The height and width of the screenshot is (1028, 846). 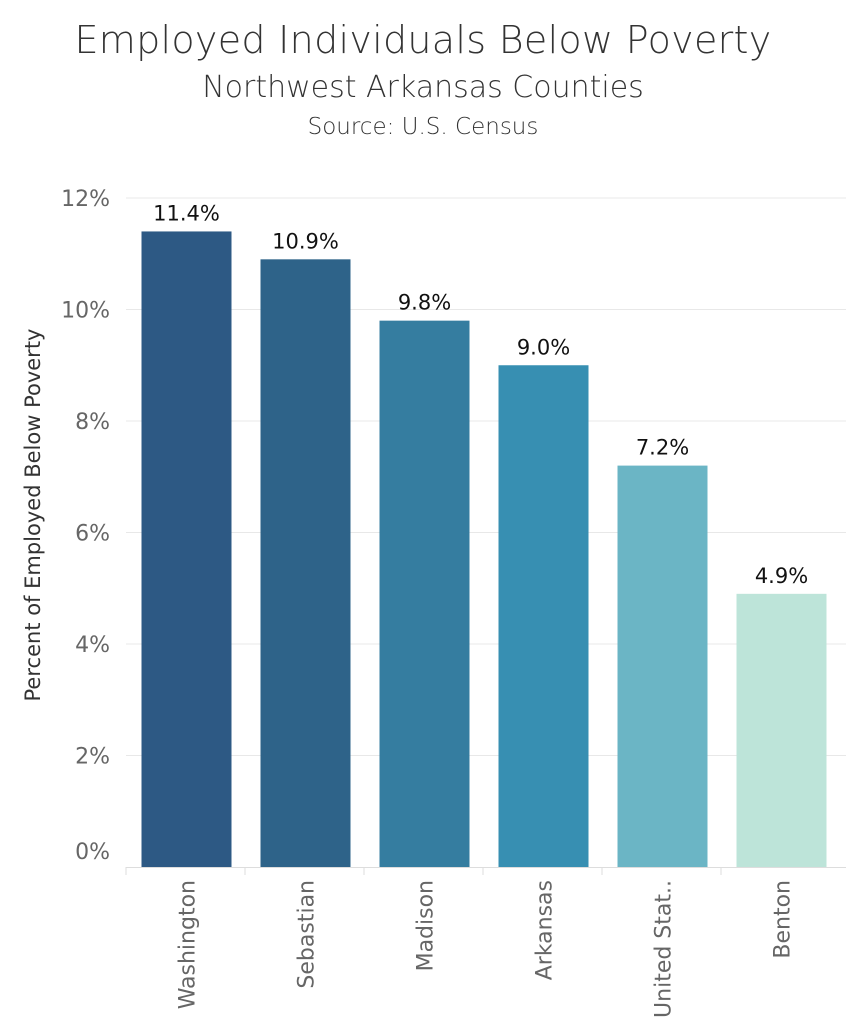 What do you see at coordinates (307, 934) in the screenshot?
I see `x-category-label: Sebastian` at bounding box center [307, 934].